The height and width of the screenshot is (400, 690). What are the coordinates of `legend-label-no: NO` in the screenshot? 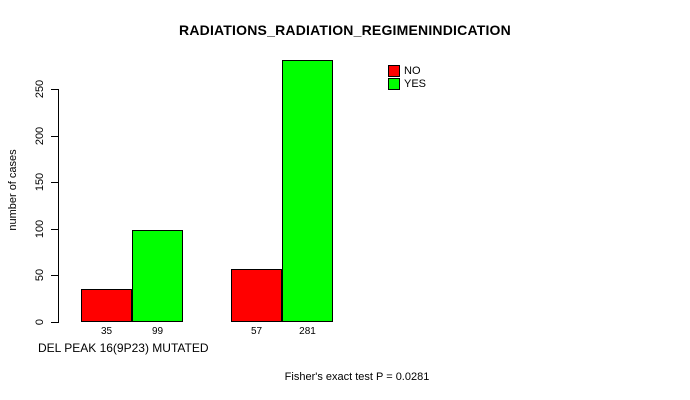 It's located at (412, 71).